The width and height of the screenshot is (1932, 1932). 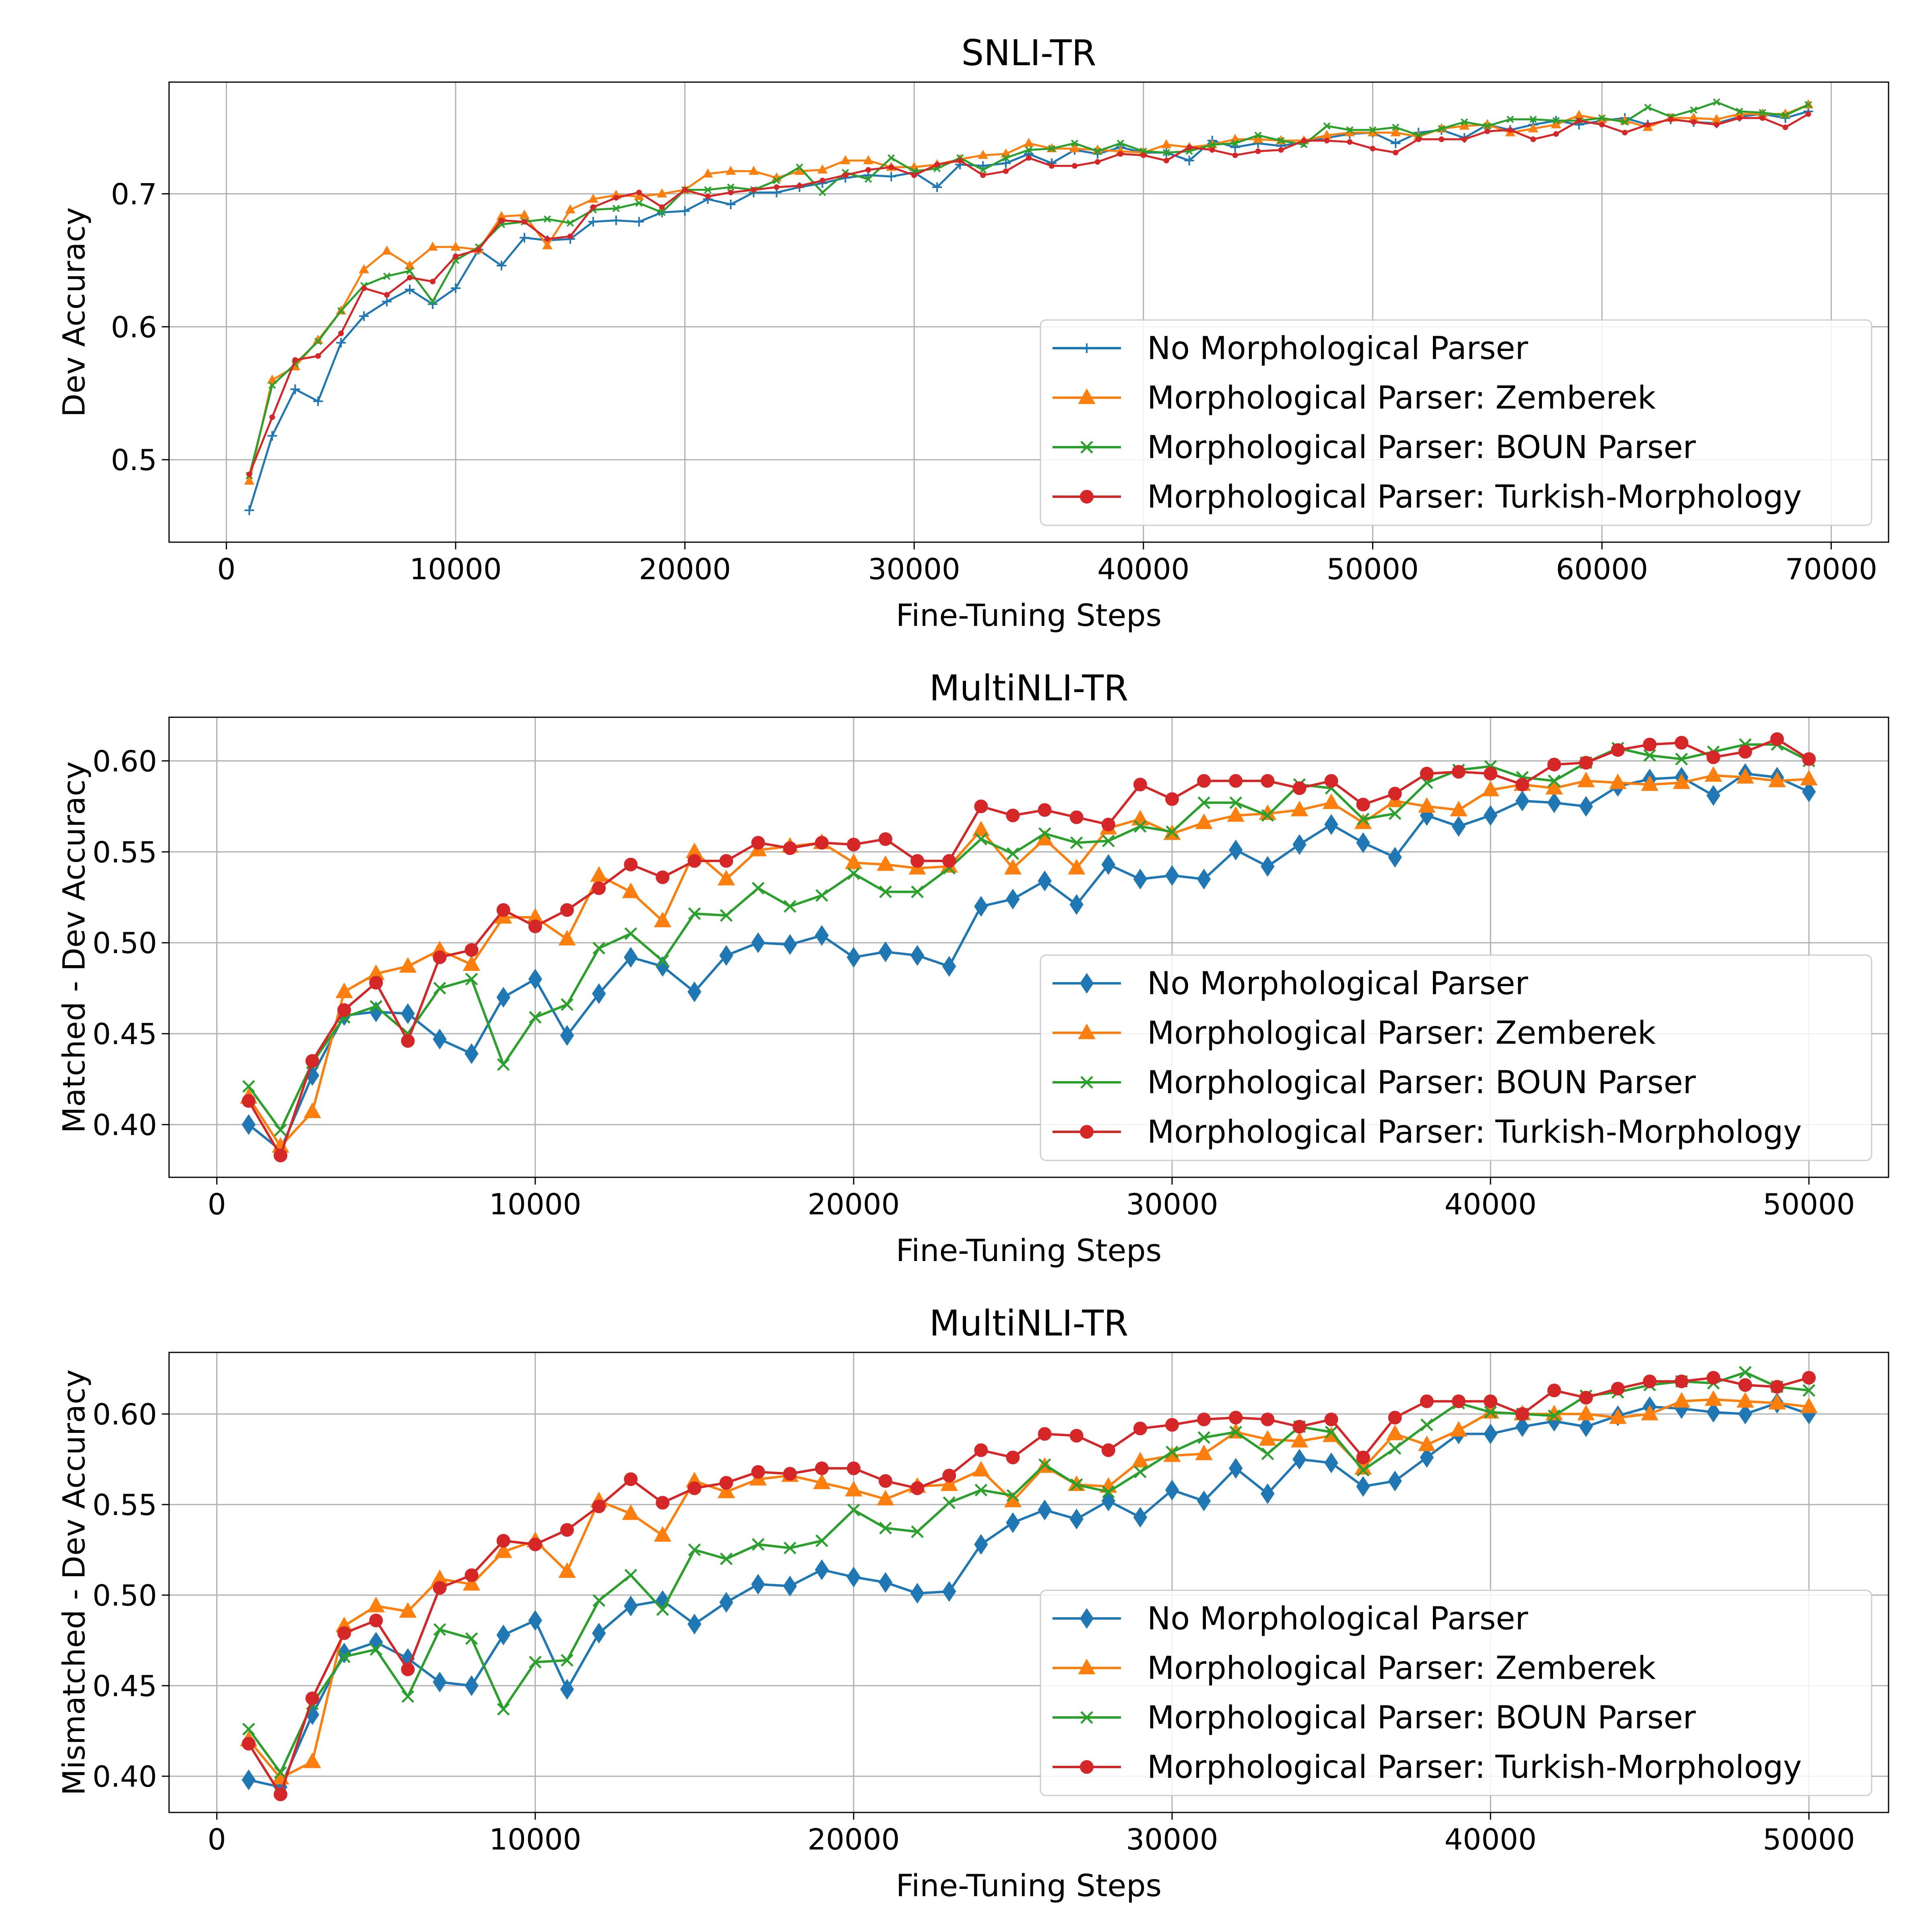 What do you see at coordinates (1809, 1839) in the screenshot?
I see `x-tick-label: 50000` at bounding box center [1809, 1839].